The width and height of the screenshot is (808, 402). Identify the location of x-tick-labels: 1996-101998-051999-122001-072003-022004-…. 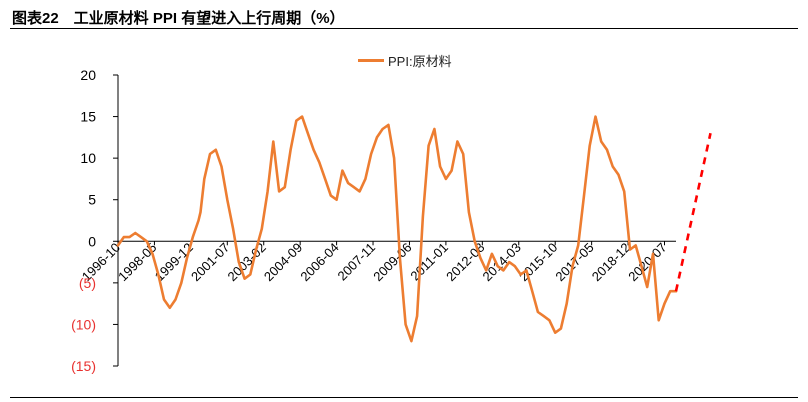
(374, 262).